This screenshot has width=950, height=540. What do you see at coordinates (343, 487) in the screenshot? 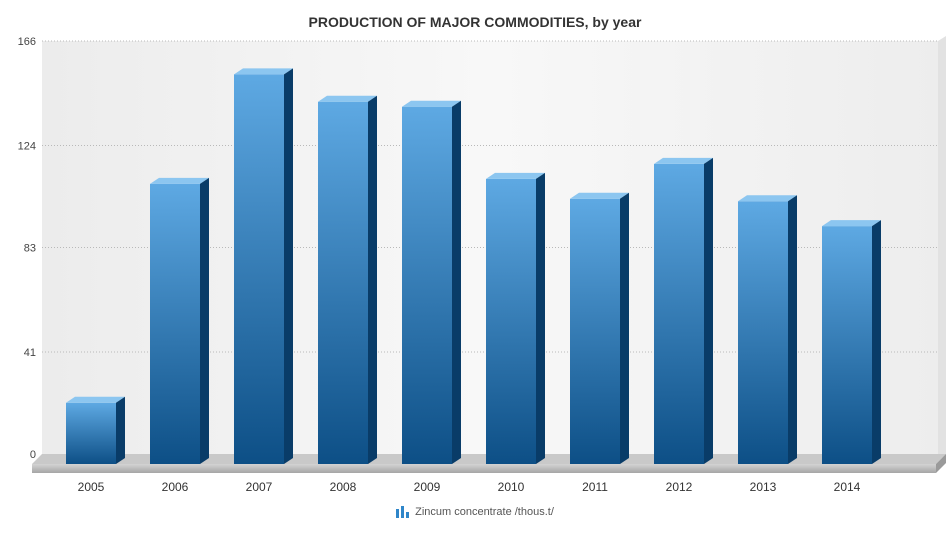
I see `x-tick-label: 2008` at bounding box center [343, 487].